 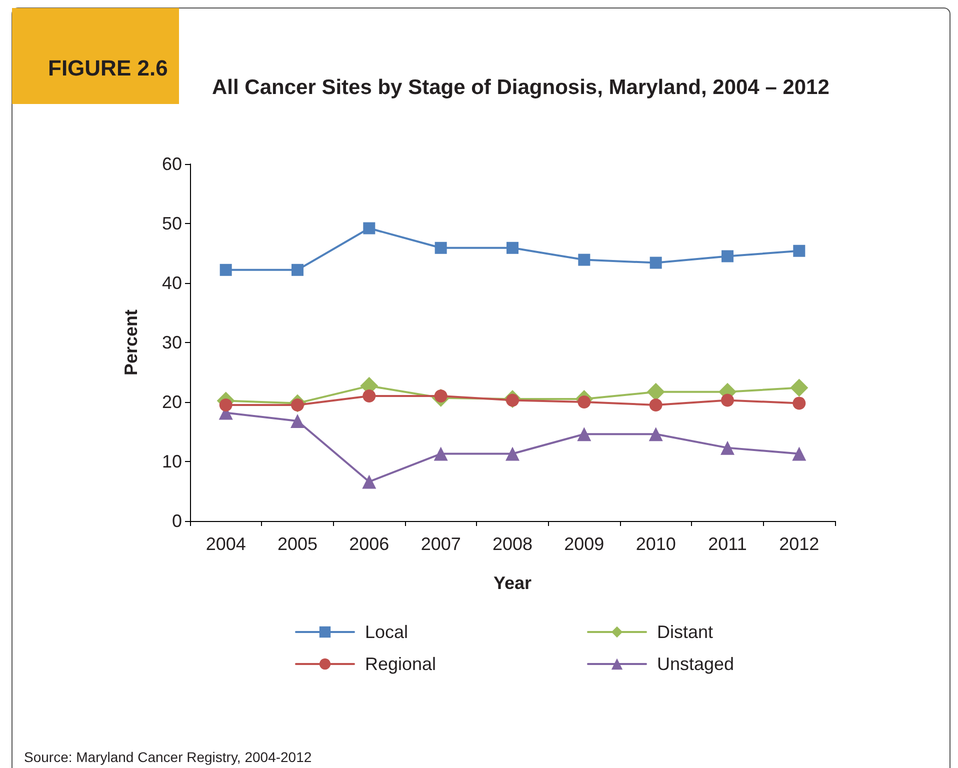 I want to click on legend-label: Regional, so click(x=400, y=664).